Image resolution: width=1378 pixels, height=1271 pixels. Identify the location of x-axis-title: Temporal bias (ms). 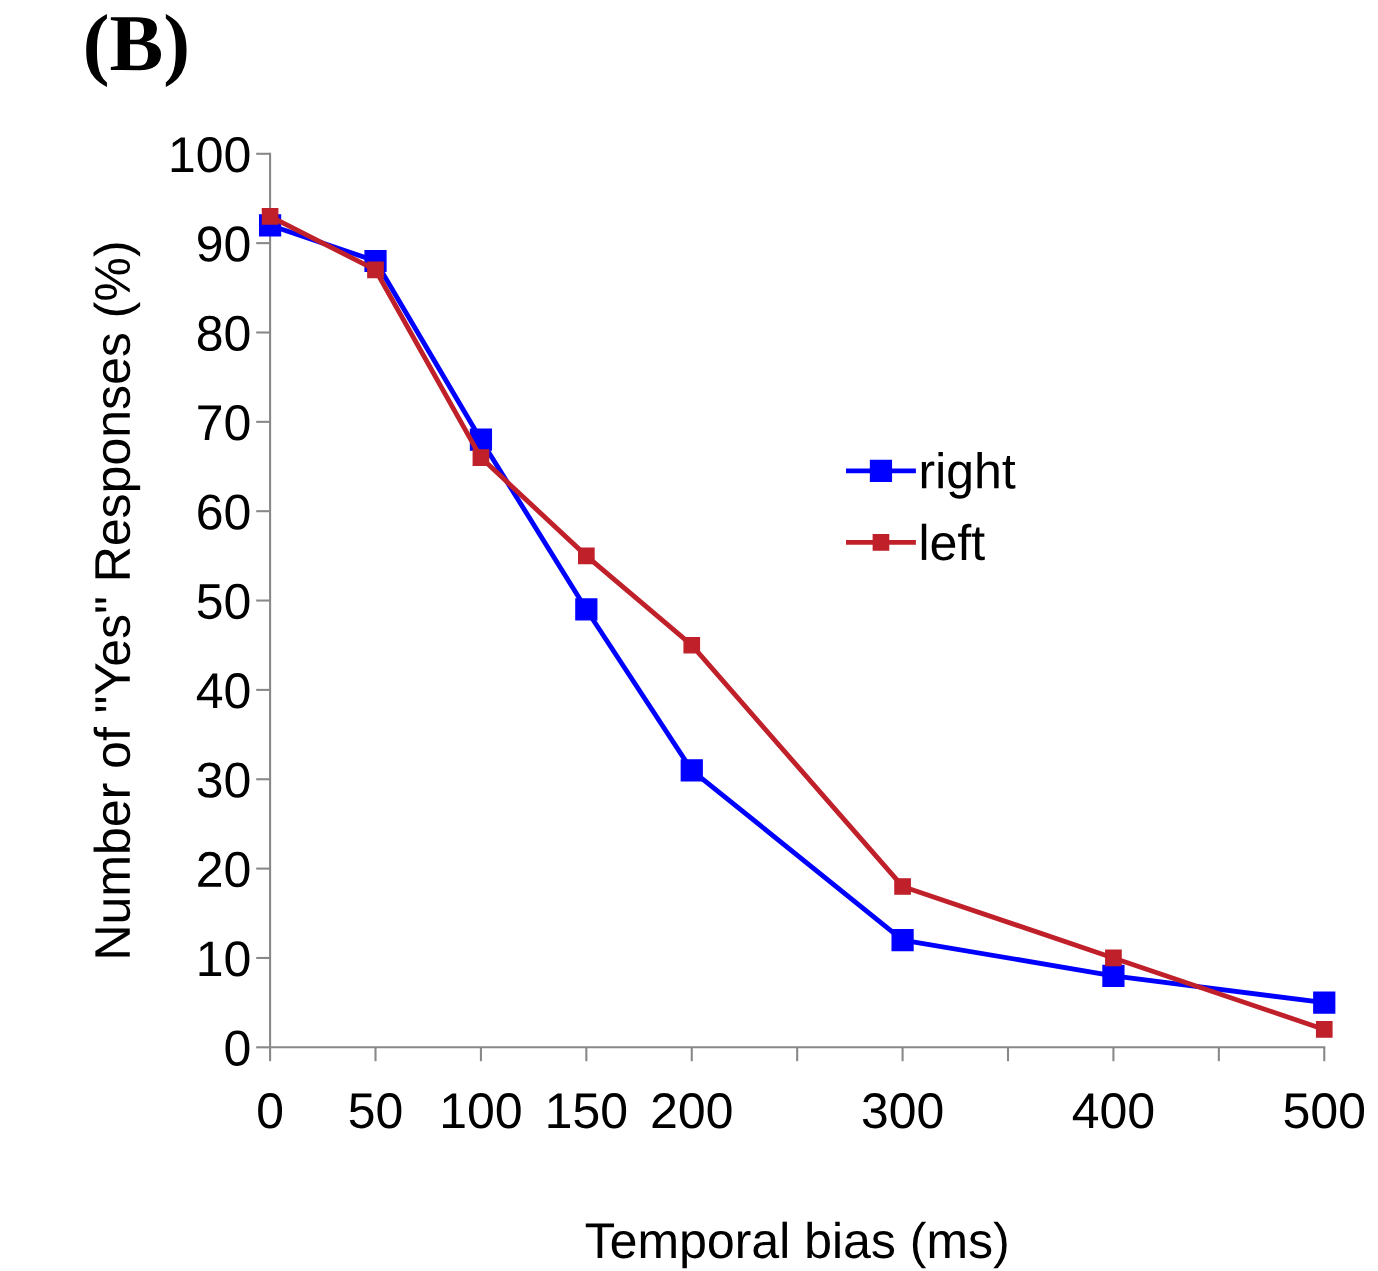
(796, 1245).